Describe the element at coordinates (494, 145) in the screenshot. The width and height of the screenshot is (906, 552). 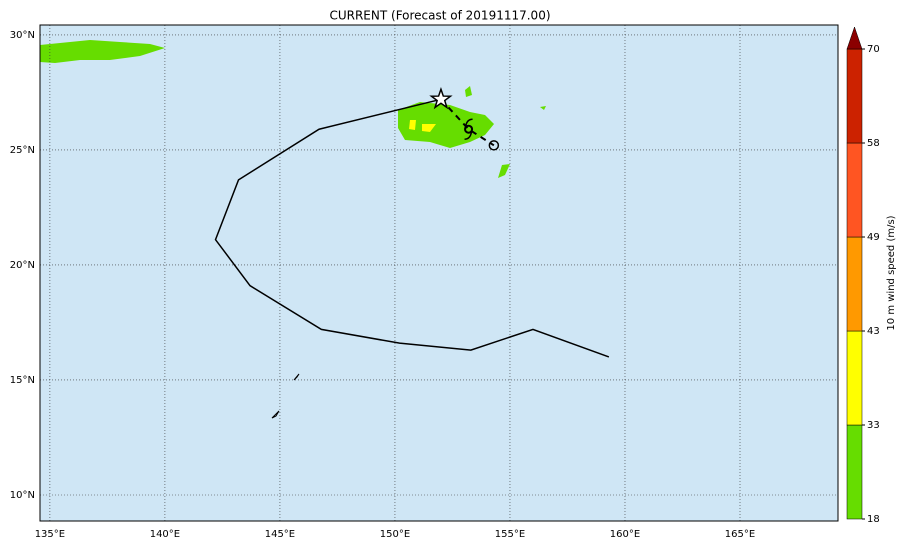
I see `forecast-position` at that location.